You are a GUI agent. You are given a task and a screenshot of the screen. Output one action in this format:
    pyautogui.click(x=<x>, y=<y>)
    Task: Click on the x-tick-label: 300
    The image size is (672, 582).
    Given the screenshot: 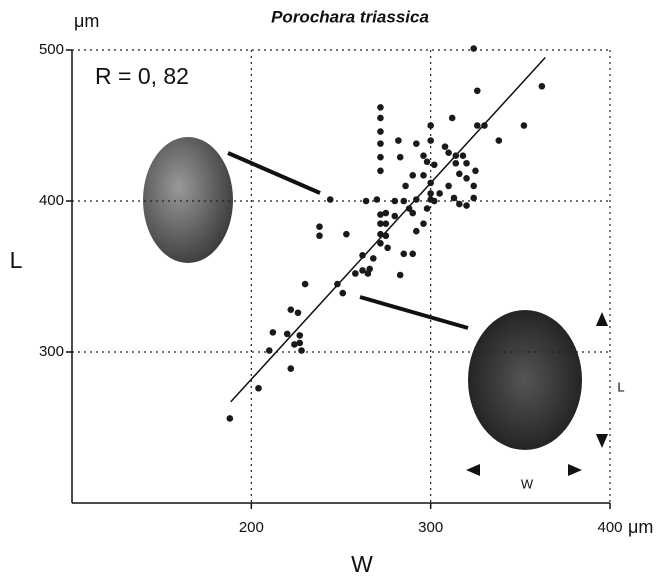 What is the action you would take?
    pyautogui.click(x=430, y=527)
    